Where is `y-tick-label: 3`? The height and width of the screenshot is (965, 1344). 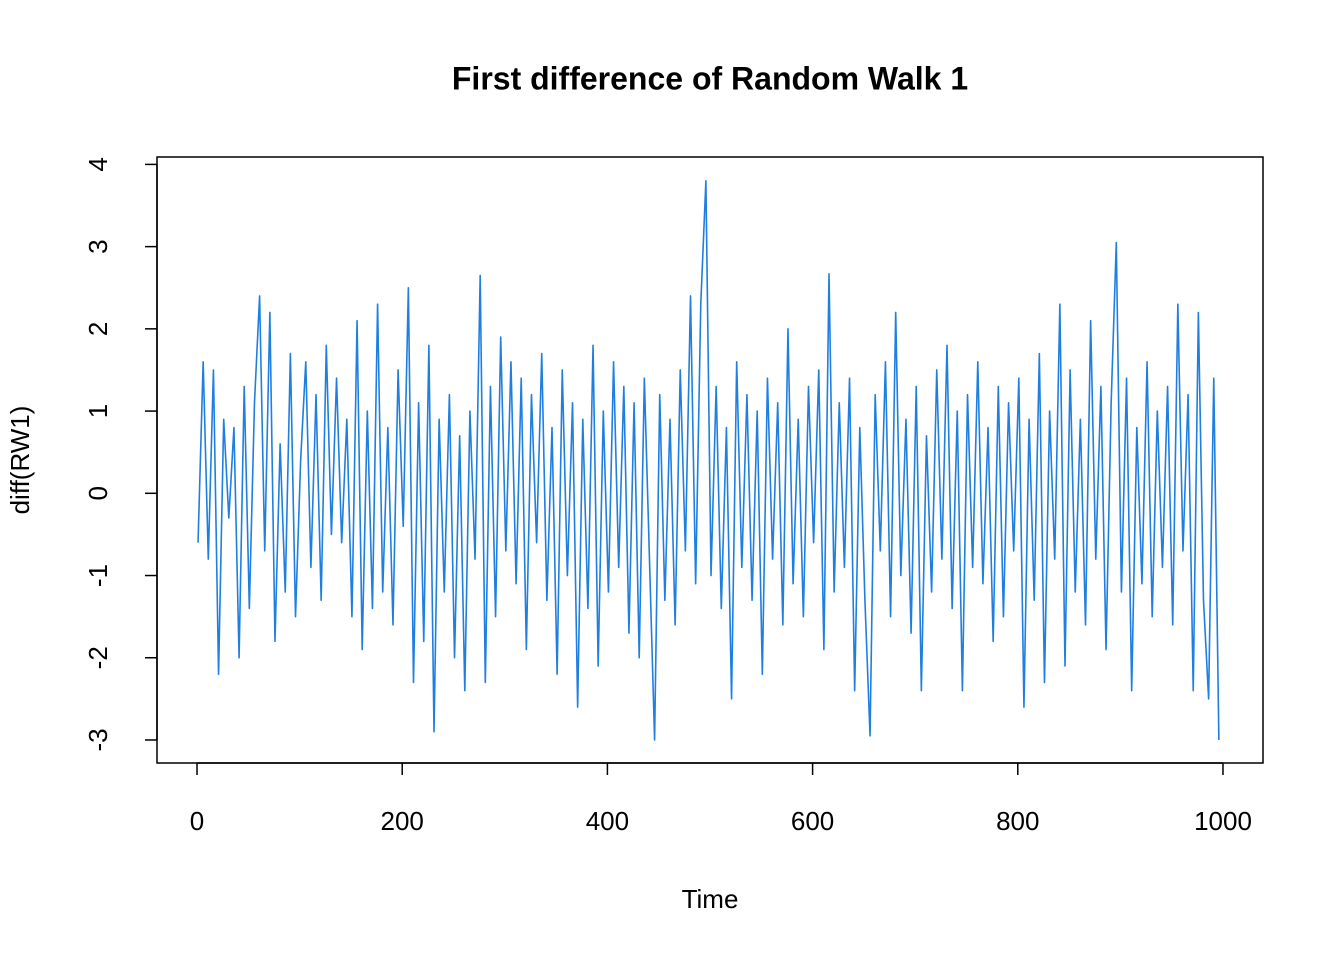
y-tick-label: 3 is located at coordinates (98, 246).